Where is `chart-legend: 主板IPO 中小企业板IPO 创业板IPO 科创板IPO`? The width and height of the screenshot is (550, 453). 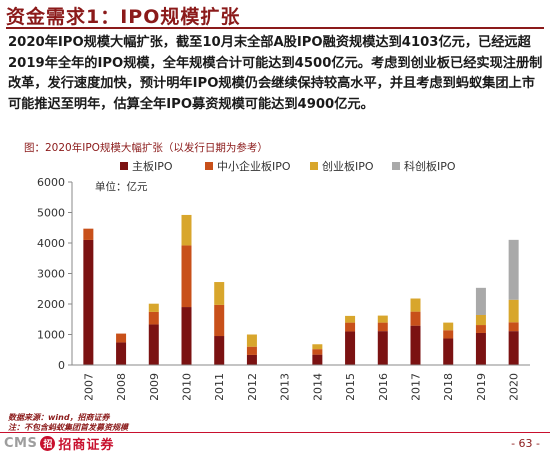
chart-legend: 主板IPO 中小企业板IPO 创业板IPO 科创板IPO is located at coordinates (288, 166).